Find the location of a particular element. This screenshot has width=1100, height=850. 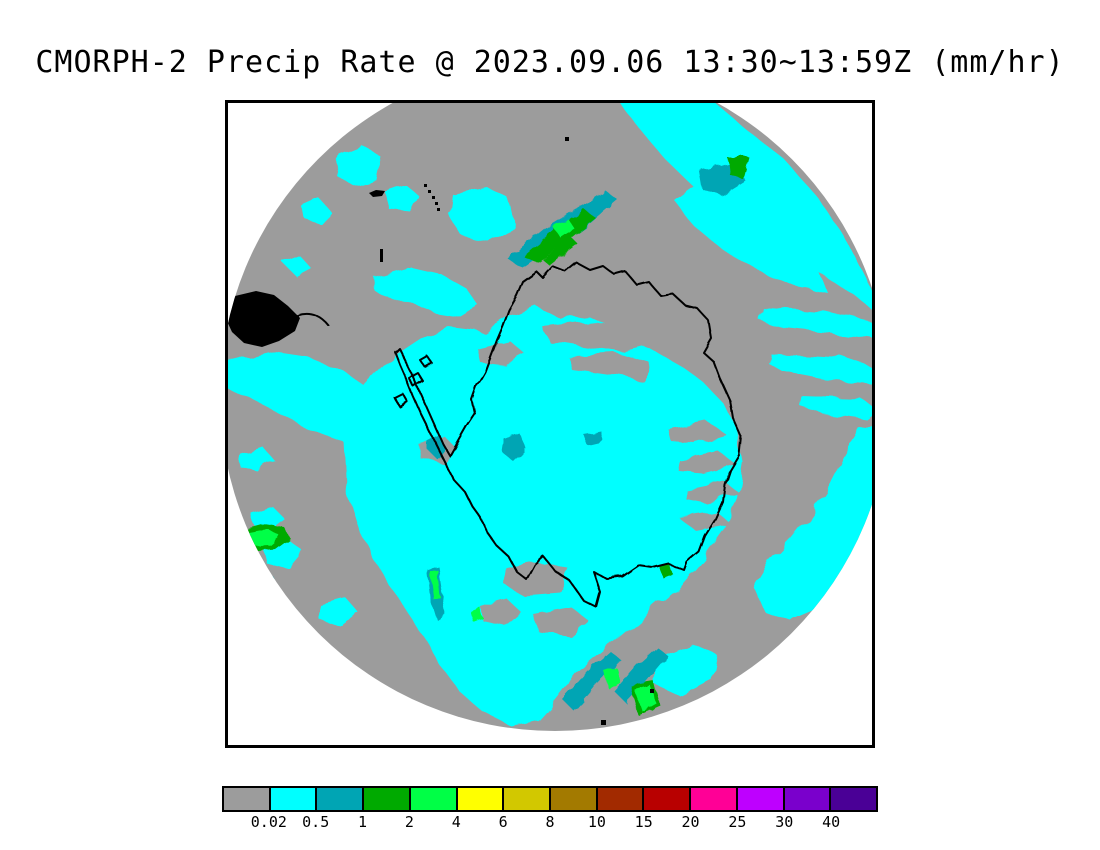

colorbar-tick-label: 1 is located at coordinates (363, 822).